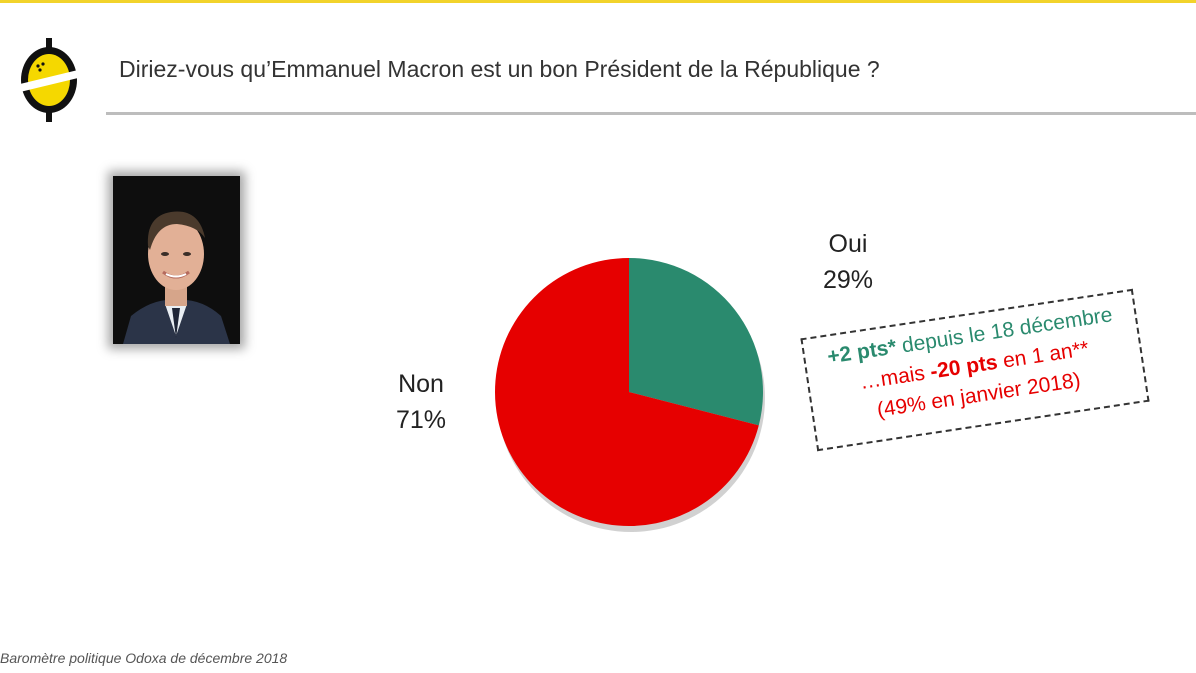 The width and height of the screenshot is (1196, 673). What do you see at coordinates (598, 1) in the screenshot?
I see `accent-top-bar` at bounding box center [598, 1].